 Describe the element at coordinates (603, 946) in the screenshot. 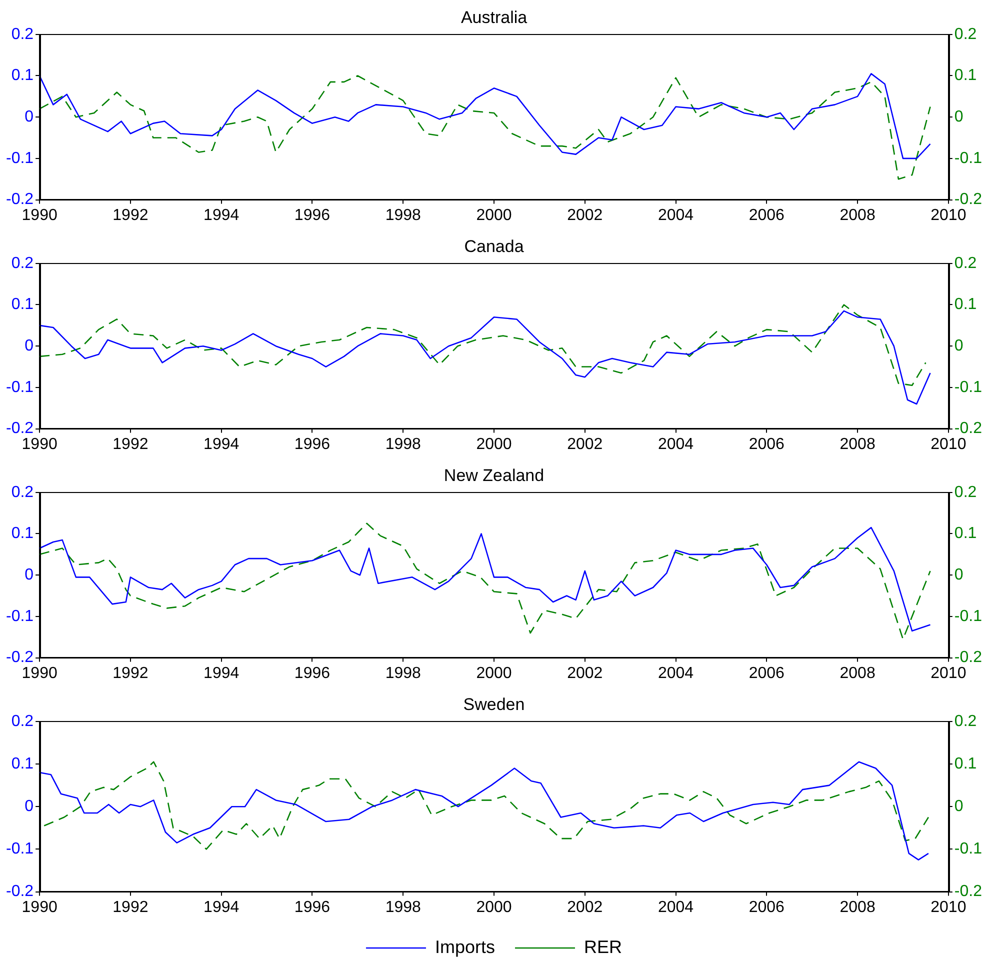

I see `legend-label: RER` at that location.